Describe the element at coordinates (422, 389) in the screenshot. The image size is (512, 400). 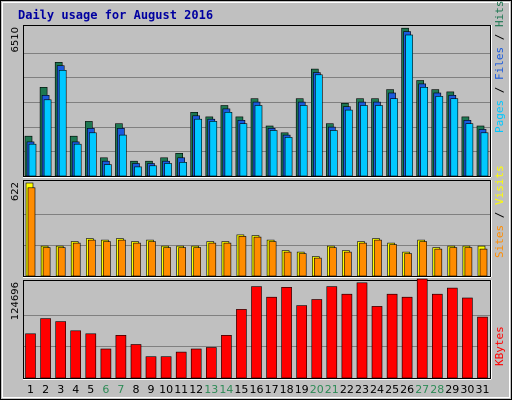
I see `x-tick-label: 27` at that location.